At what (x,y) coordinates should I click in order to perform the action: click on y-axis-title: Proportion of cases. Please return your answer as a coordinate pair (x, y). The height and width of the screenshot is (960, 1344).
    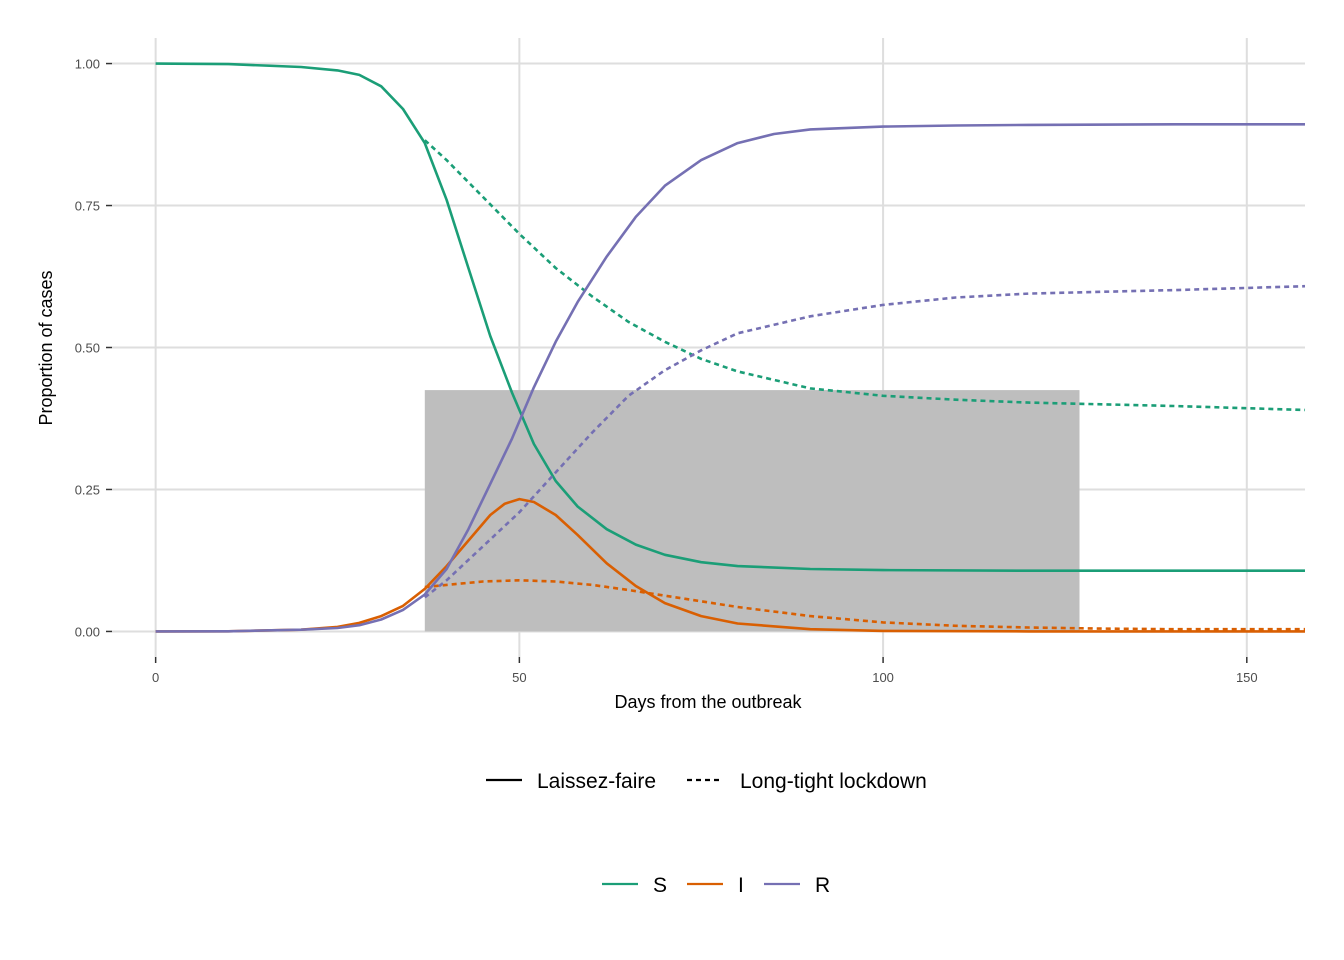
    Looking at the image, I should click on (46, 347).